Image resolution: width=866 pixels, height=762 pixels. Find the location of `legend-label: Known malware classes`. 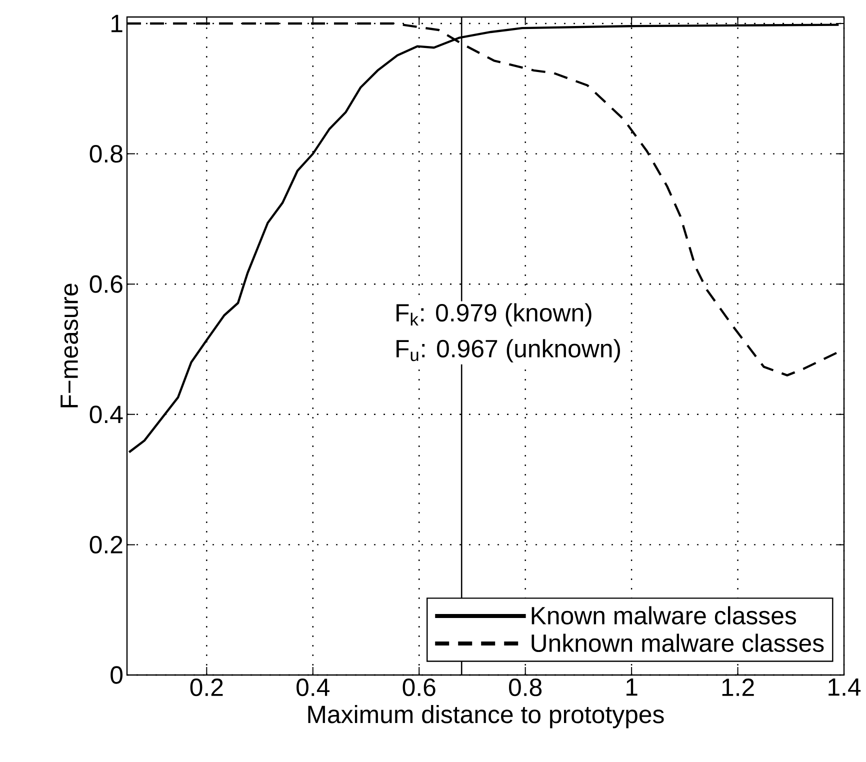

legend-label: Known malware classes is located at coordinates (664, 615).